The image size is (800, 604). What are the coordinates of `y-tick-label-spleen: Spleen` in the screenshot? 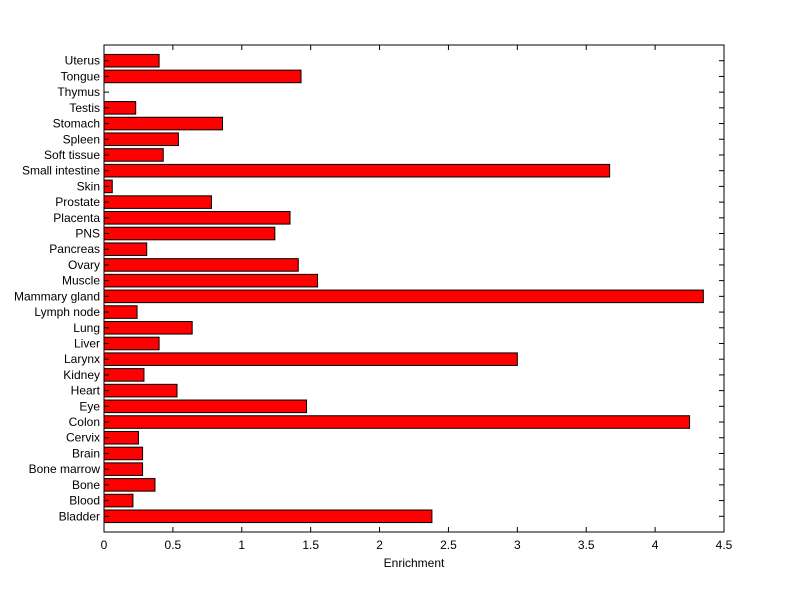 It's located at (81, 139).